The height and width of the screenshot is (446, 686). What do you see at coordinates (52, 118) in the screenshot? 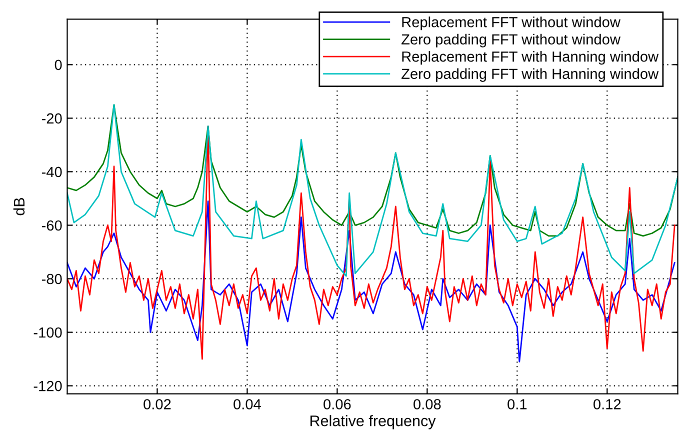
I see `y-tick-label: -20` at bounding box center [52, 118].